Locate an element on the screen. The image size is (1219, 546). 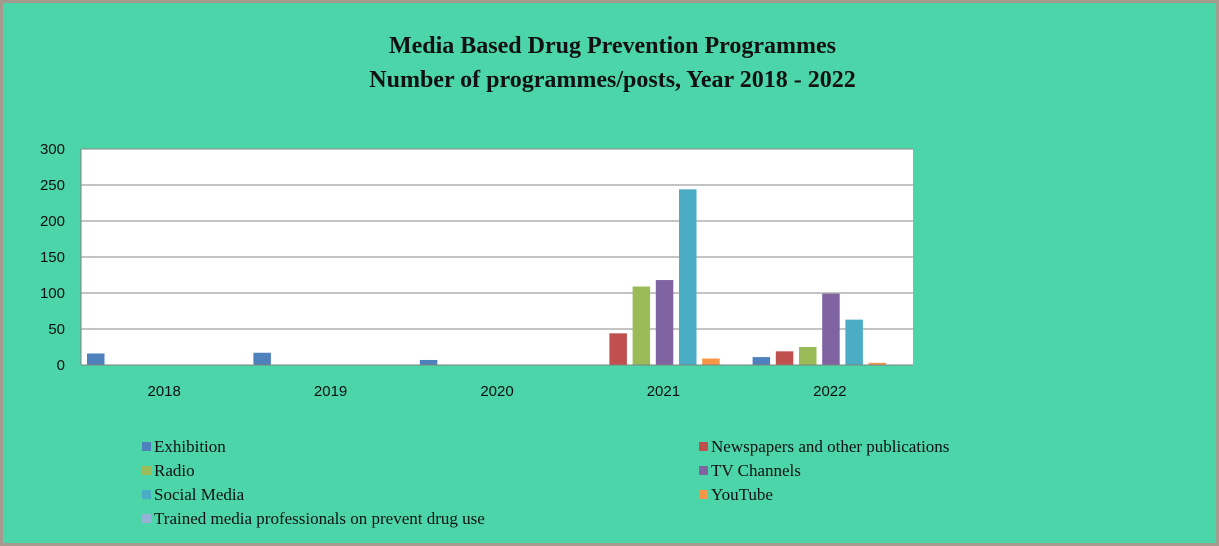
x-tick-label: 2021 is located at coordinates (663, 391).